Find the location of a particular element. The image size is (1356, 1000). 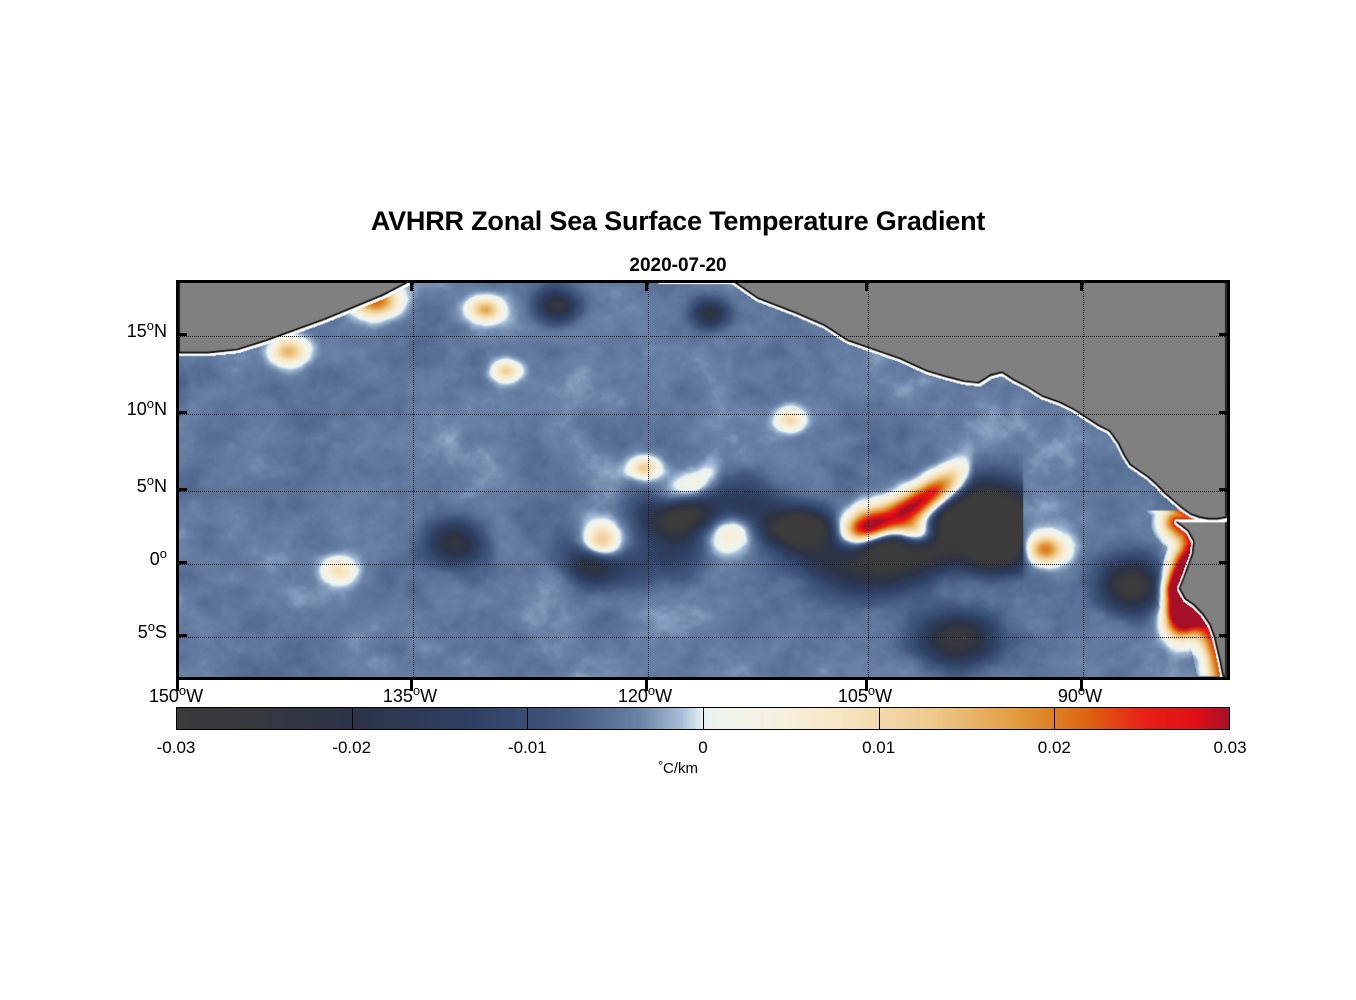

colorbar-label-0.01: 0.01 is located at coordinates (879, 747).